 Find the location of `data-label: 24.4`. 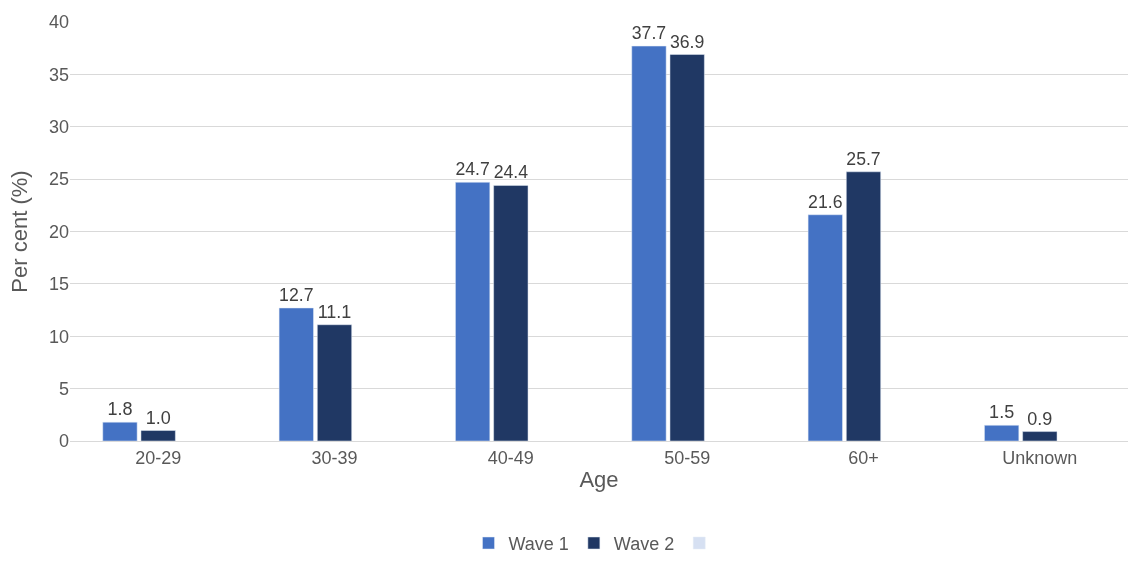

data-label: 24.4 is located at coordinates (511, 172).